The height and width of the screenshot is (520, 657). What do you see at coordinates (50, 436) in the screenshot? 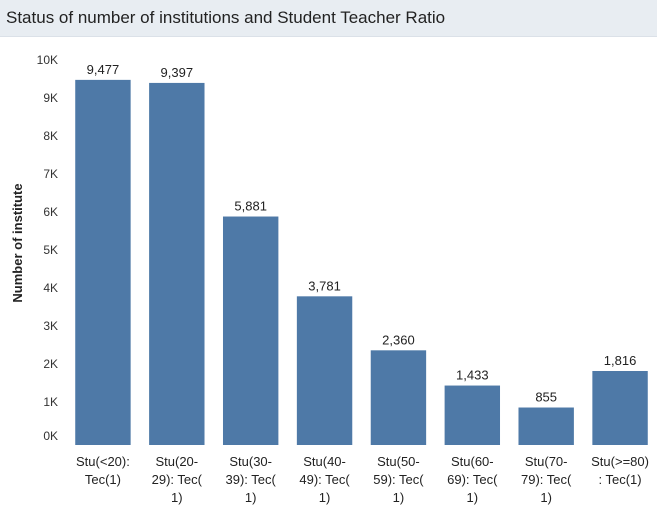
I see `y-tick-label: 0K` at bounding box center [50, 436].